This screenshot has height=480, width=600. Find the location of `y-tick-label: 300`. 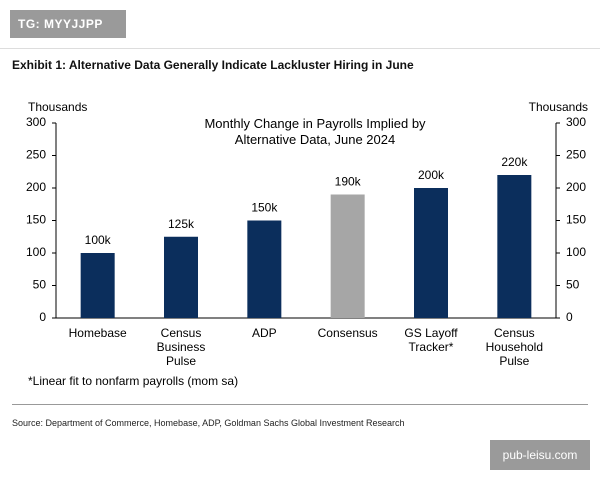

y-tick-label: 300 is located at coordinates (36, 122).